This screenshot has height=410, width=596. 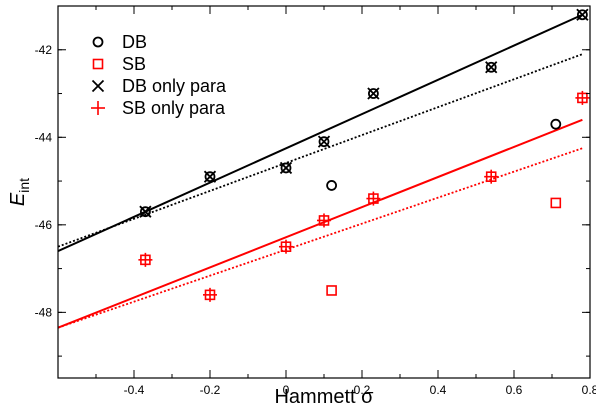 I want to click on x-tick-label: 0.2, so click(x=362, y=390).